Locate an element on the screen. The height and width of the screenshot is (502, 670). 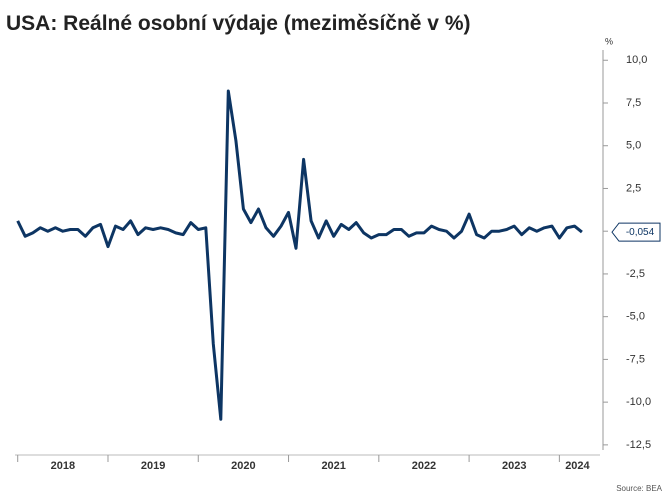
y-tick-label: -10,0 is located at coordinates (638, 402).